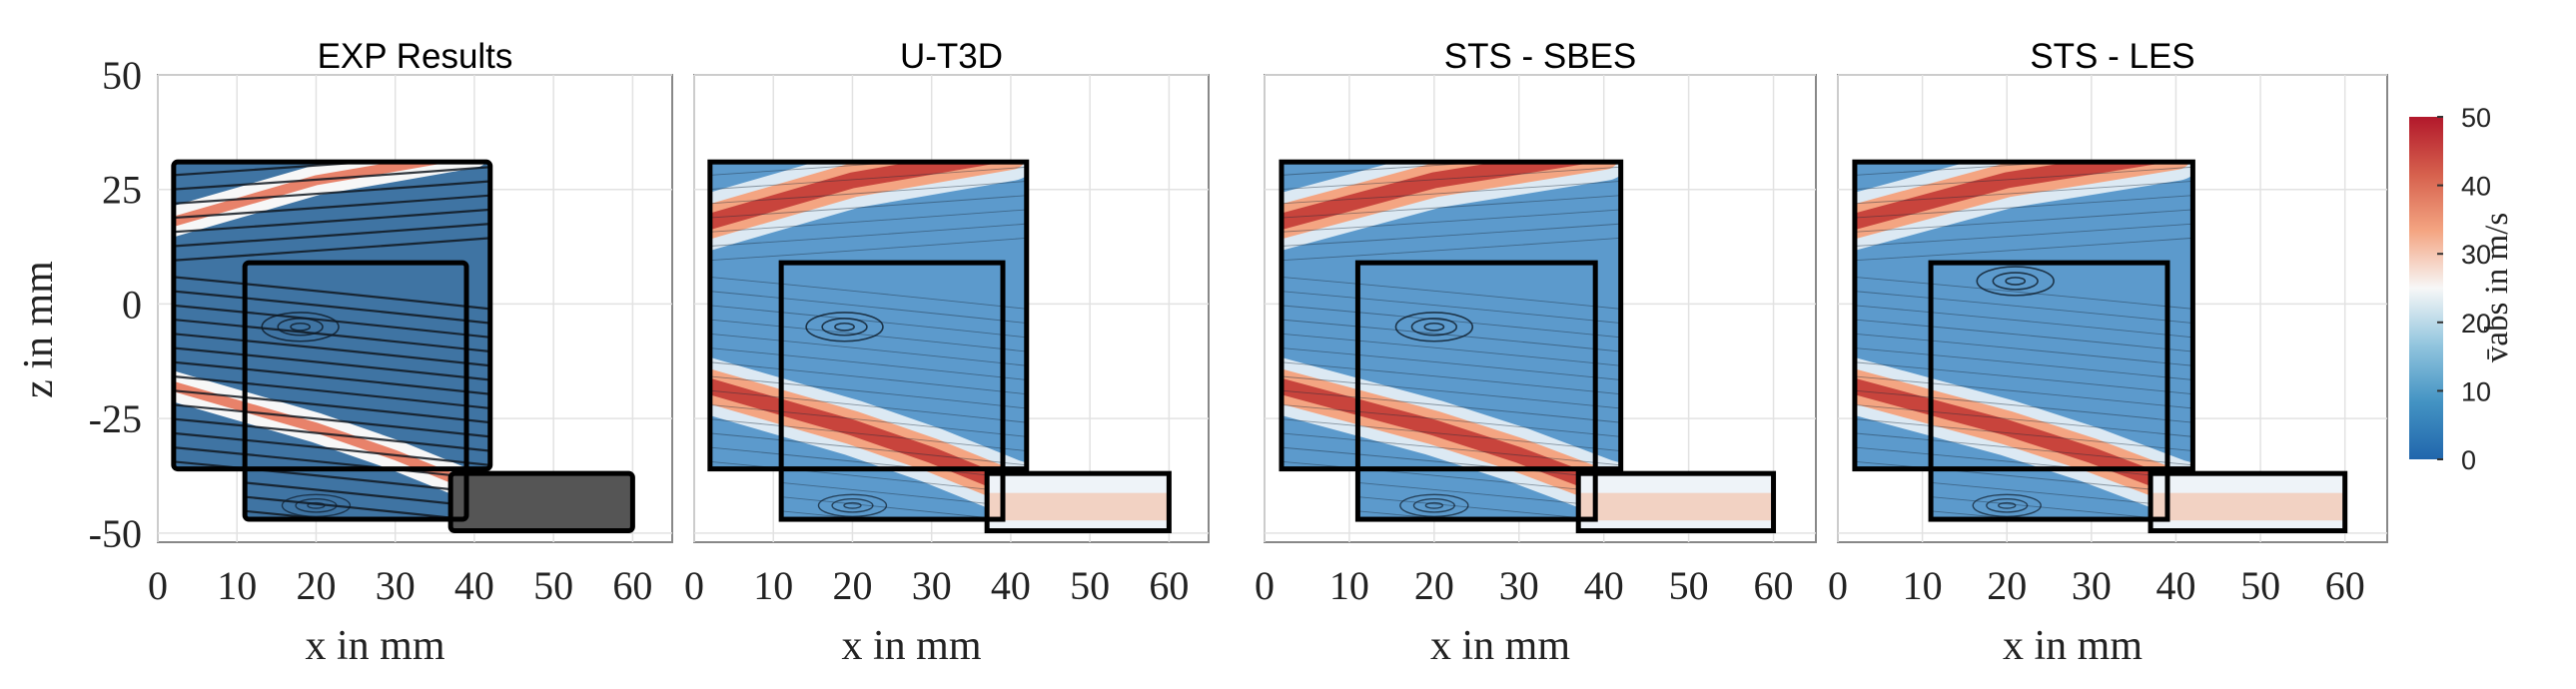 This screenshot has width=2576, height=689. What do you see at coordinates (2476, 324) in the screenshot?
I see `colorbar-tick-label: 20` at bounding box center [2476, 324].